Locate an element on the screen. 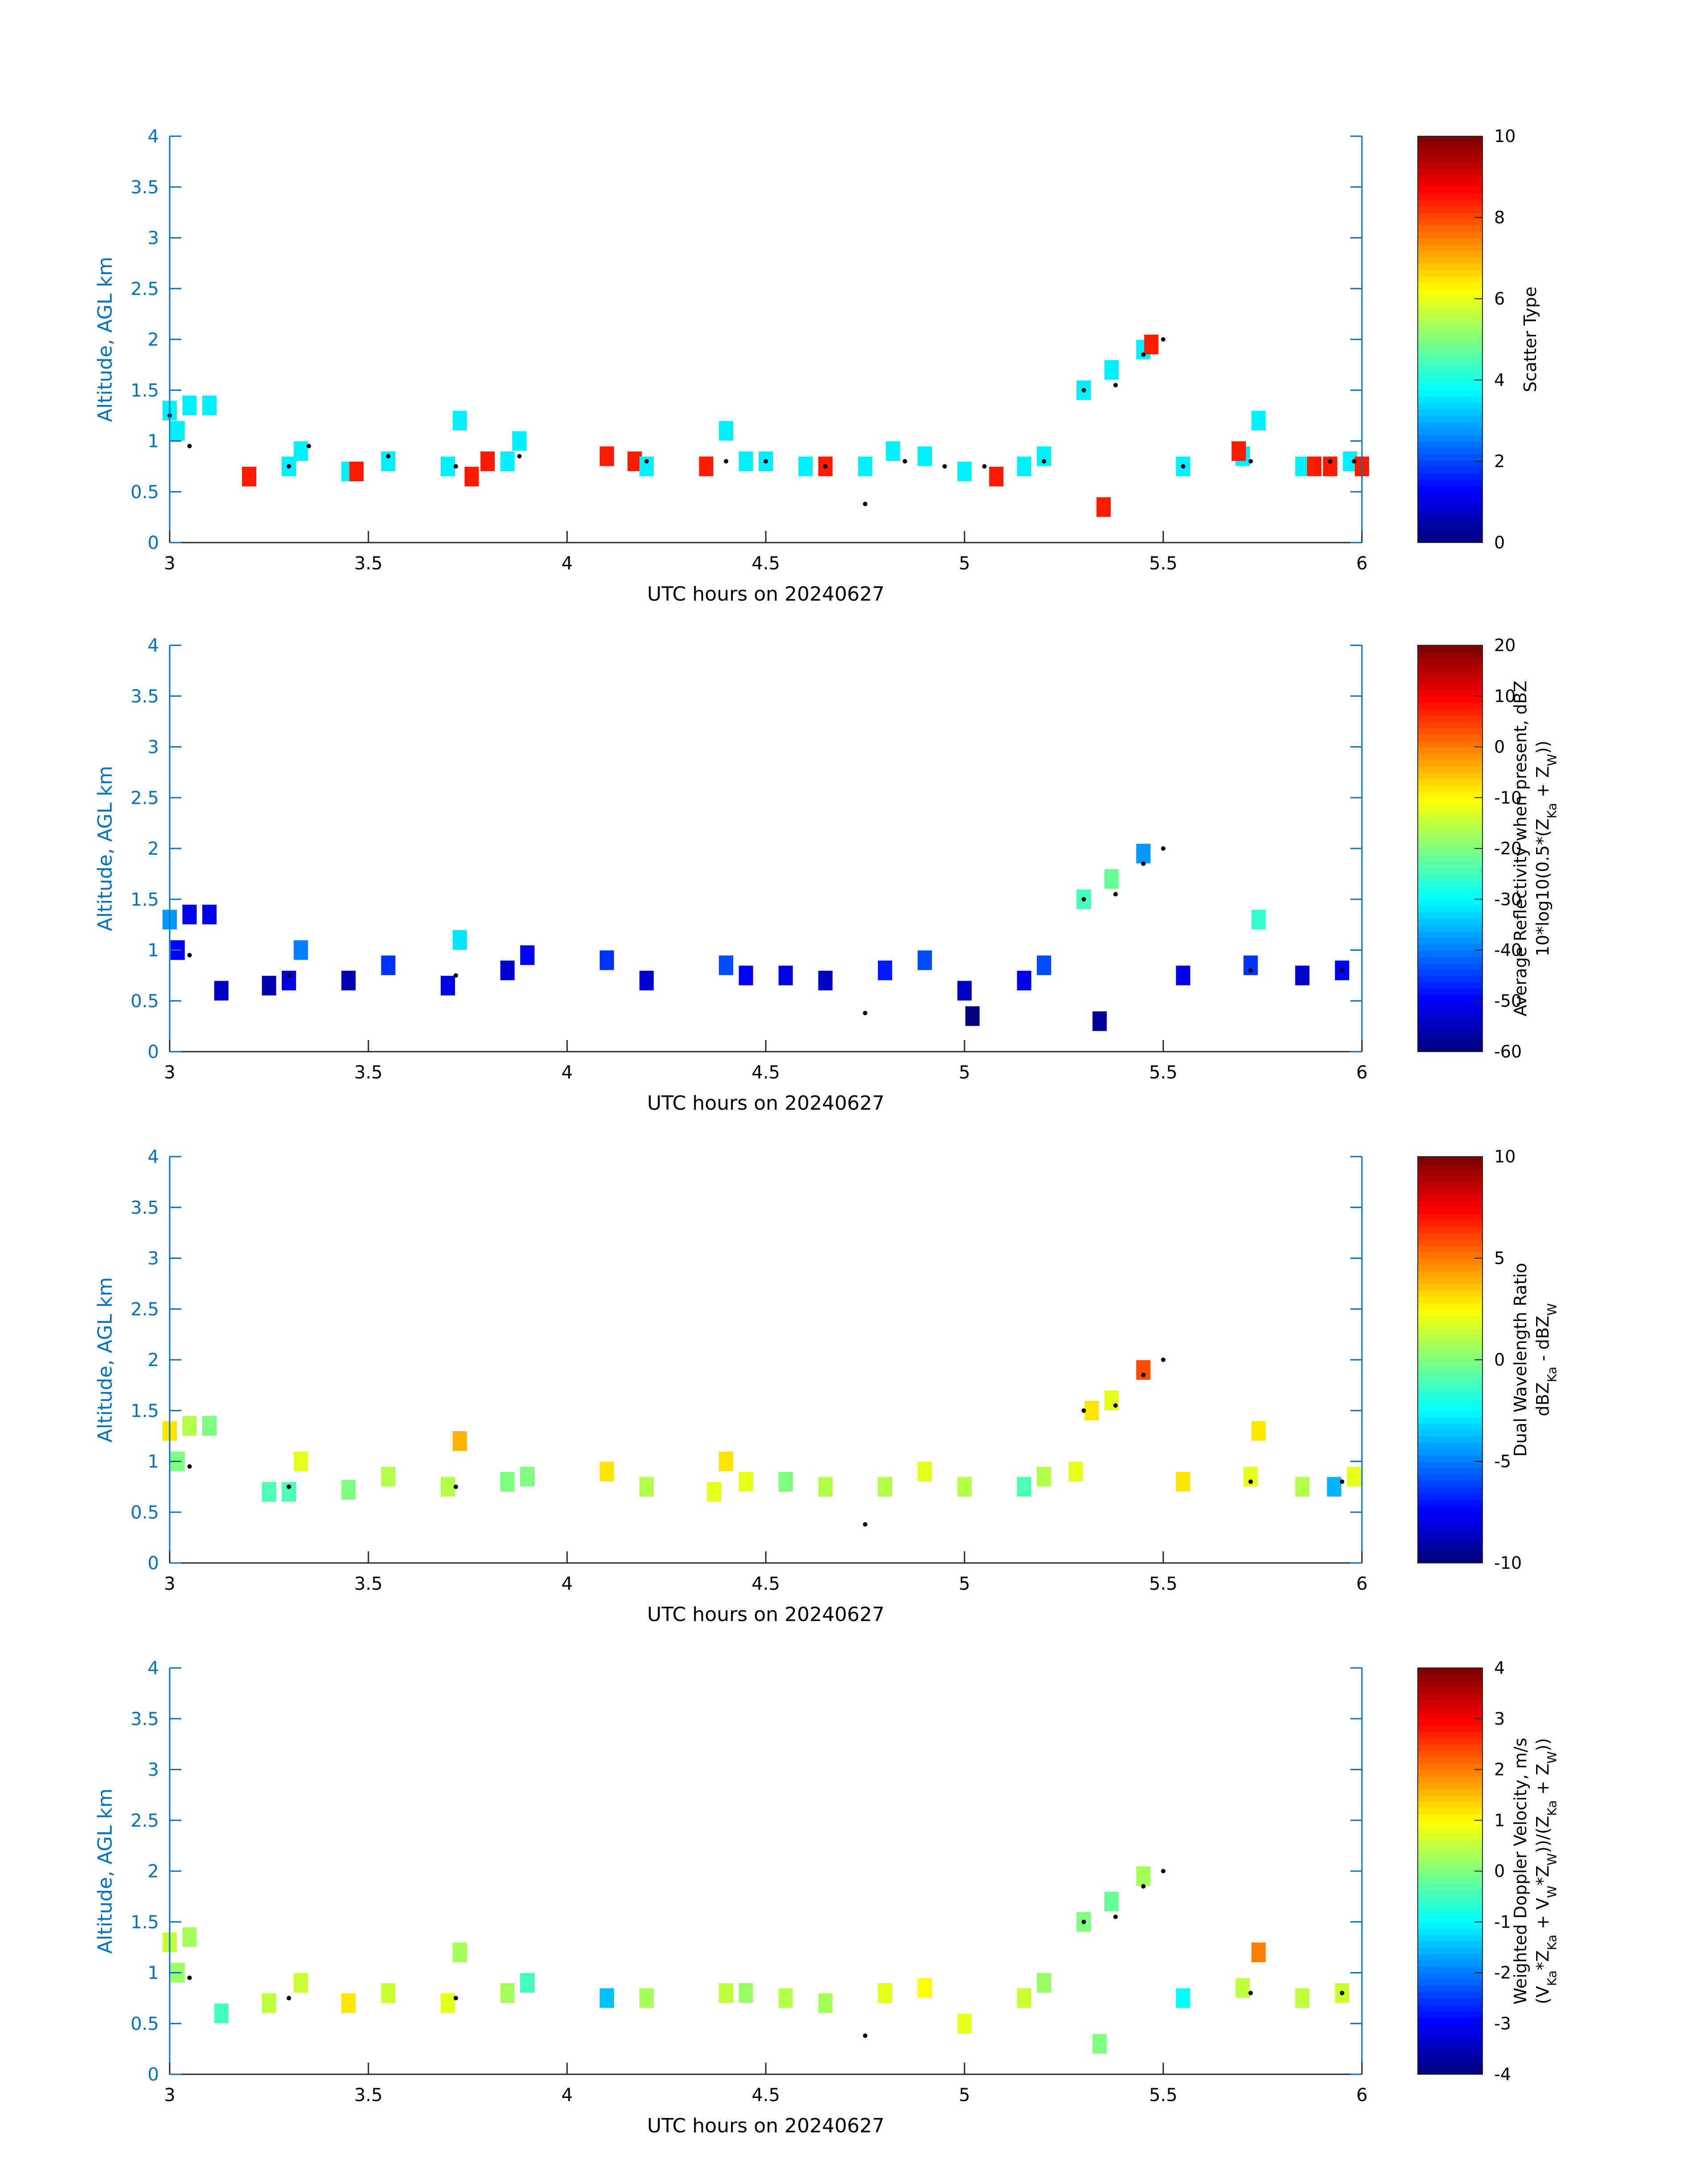  refl-cb-tick-label-4: -20 is located at coordinates (1508, 848).